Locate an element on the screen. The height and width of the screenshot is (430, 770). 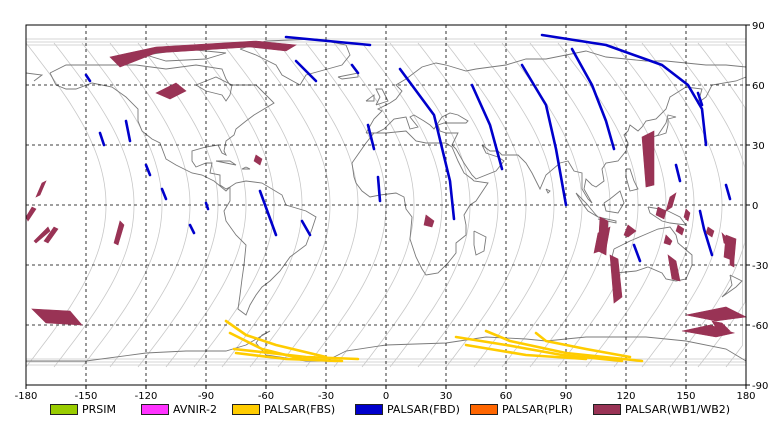
y-tick-label: -30 is located at coordinates (760, 266).